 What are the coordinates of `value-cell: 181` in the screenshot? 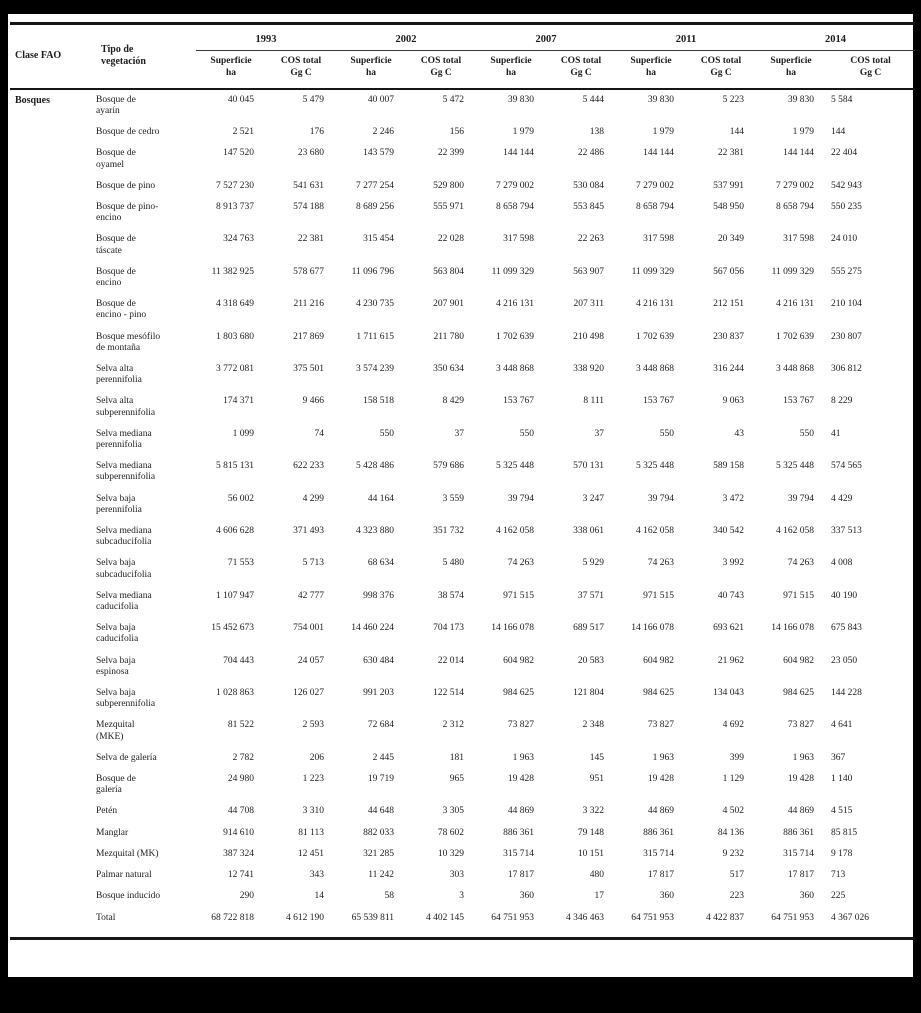 It's located at (456, 757).